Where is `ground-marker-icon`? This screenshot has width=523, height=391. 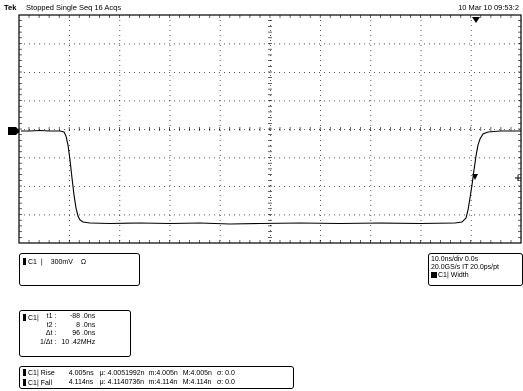
ground-marker-icon is located at coordinates (14, 131).